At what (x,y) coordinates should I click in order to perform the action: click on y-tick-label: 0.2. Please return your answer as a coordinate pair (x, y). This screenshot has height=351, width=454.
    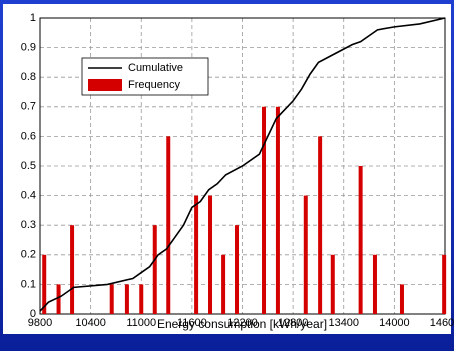
    Looking at the image, I should click on (28, 255).